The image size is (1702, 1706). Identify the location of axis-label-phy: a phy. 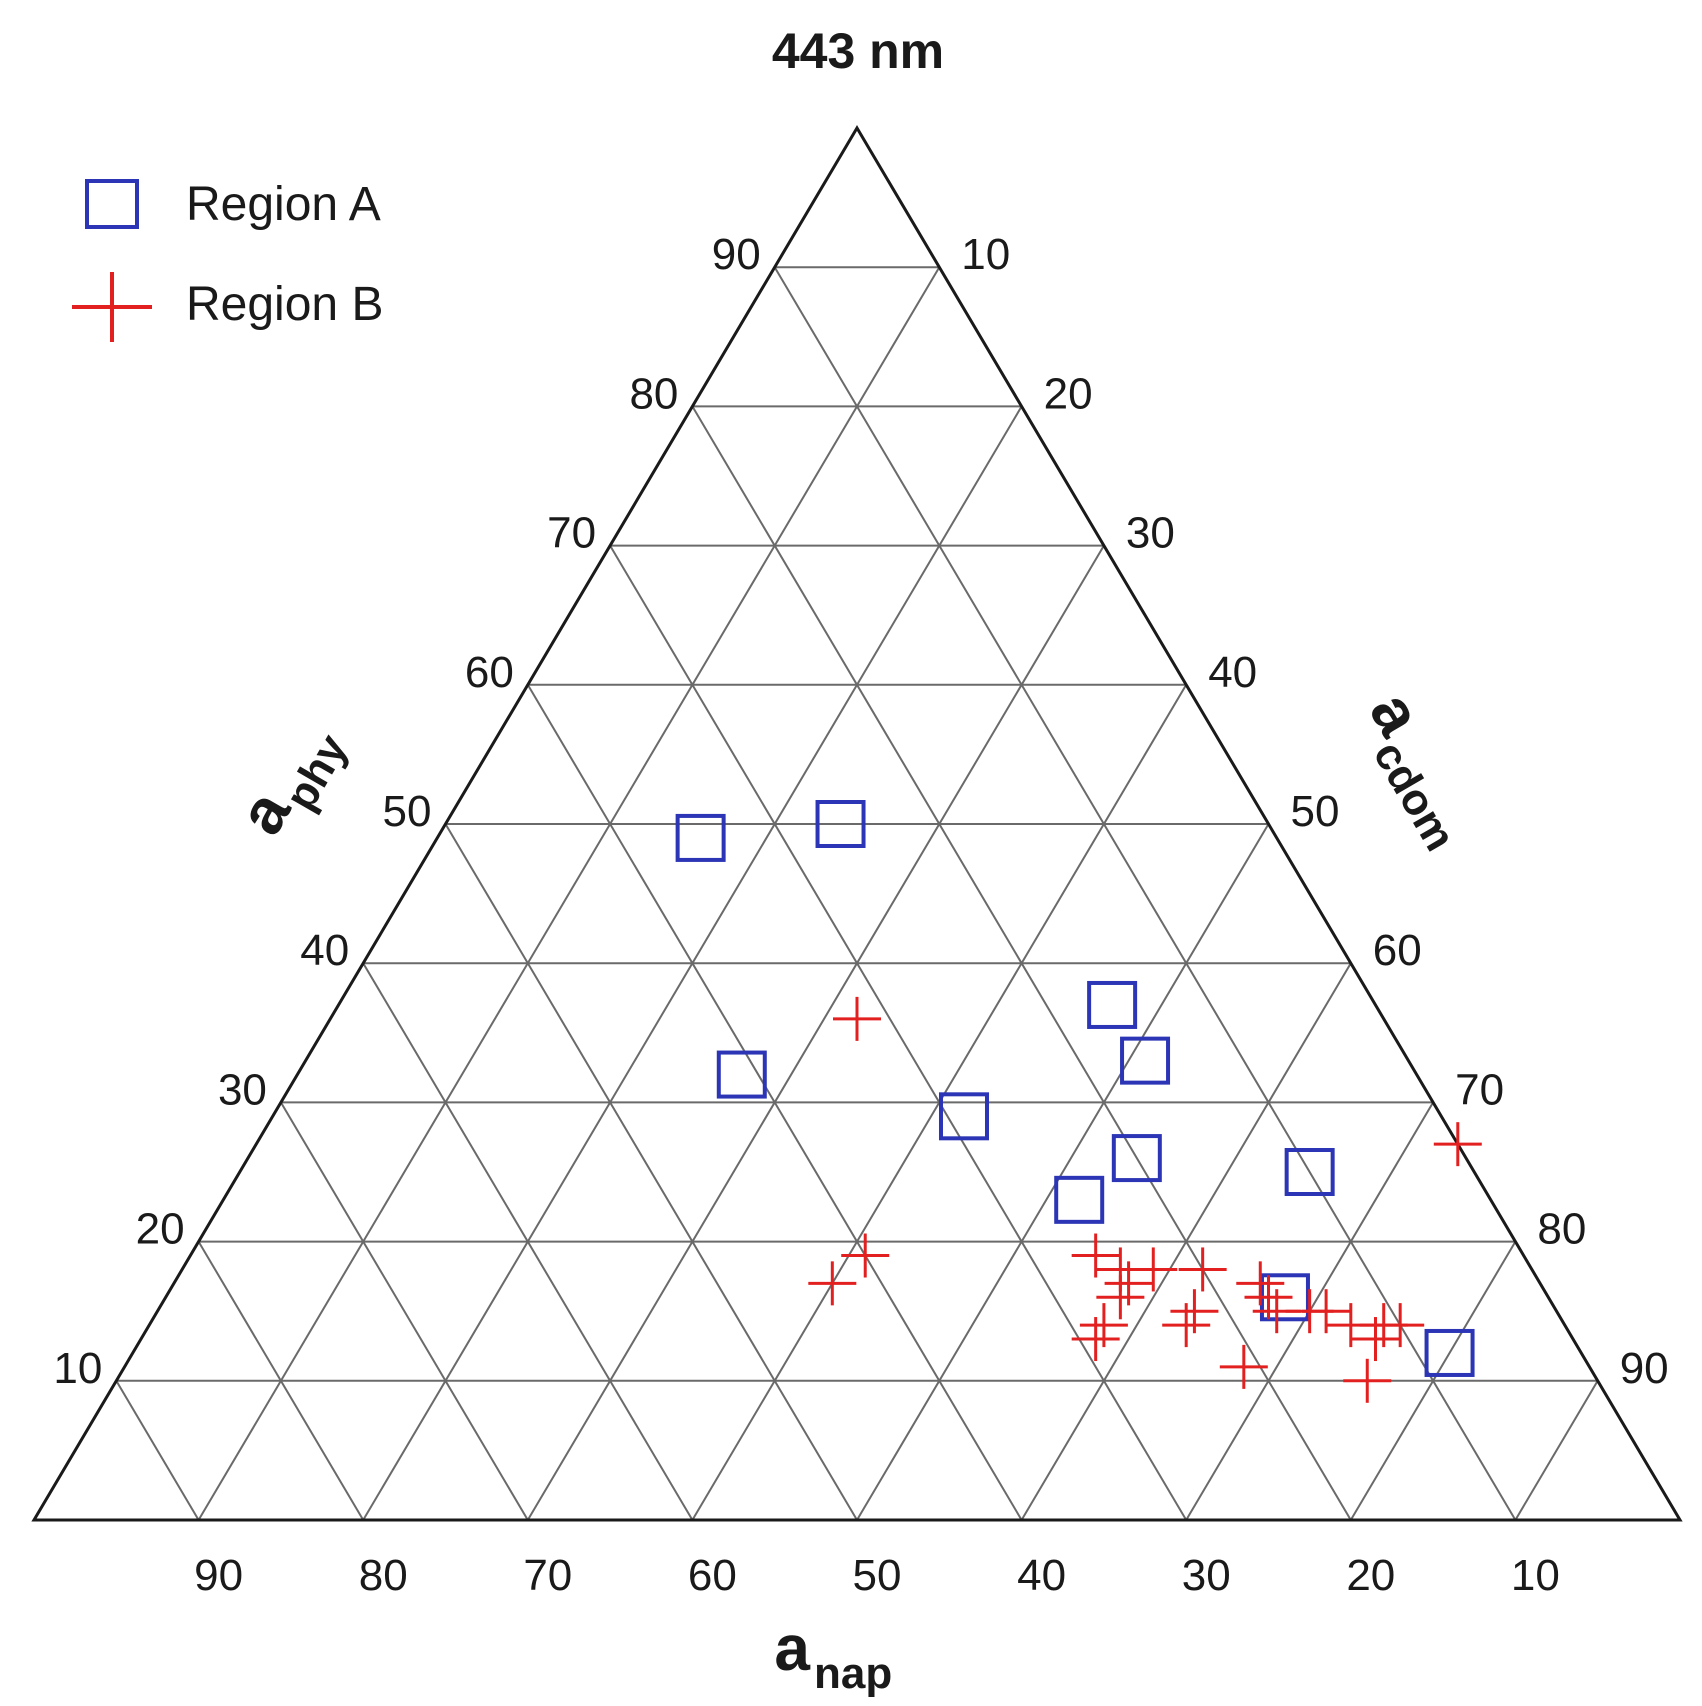
(291, 786).